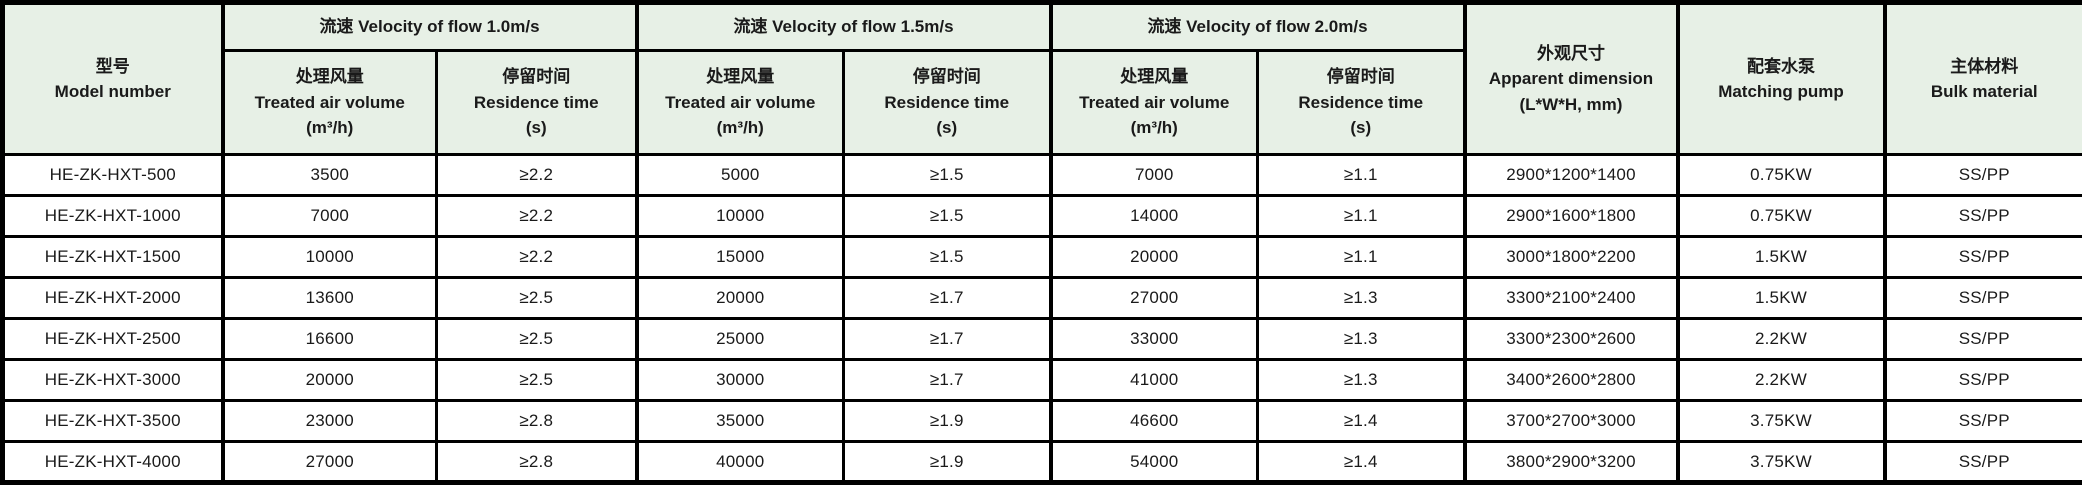 This screenshot has width=2082, height=485. What do you see at coordinates (1154, 462) in the screenshot?
I see `v20-air-cell: 54000` at bounding box center [1154, 462].